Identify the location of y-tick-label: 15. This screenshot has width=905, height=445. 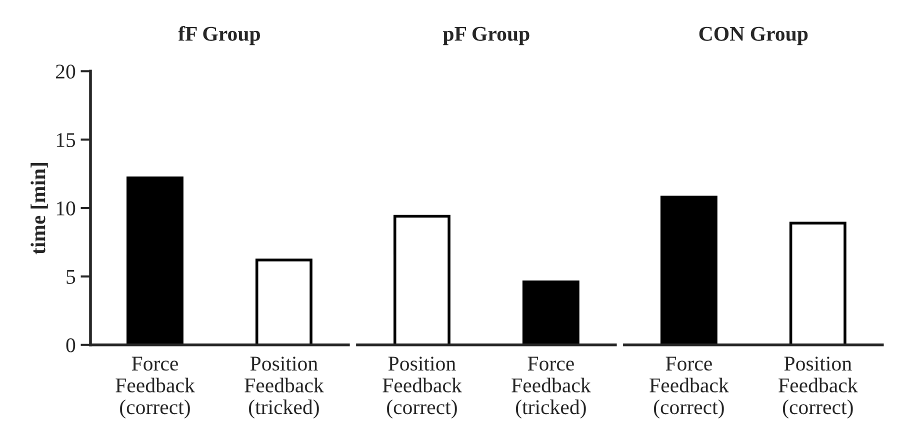
(66, 140).